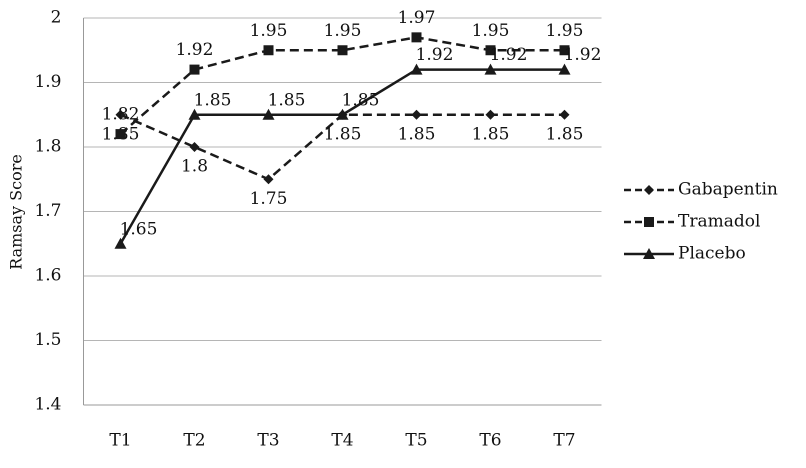 The image size is (806, 468). What do you see at coordinates (342, 441) in the screenshot?
I see `x-tick-label: T4` at bounding box center [342, 441].